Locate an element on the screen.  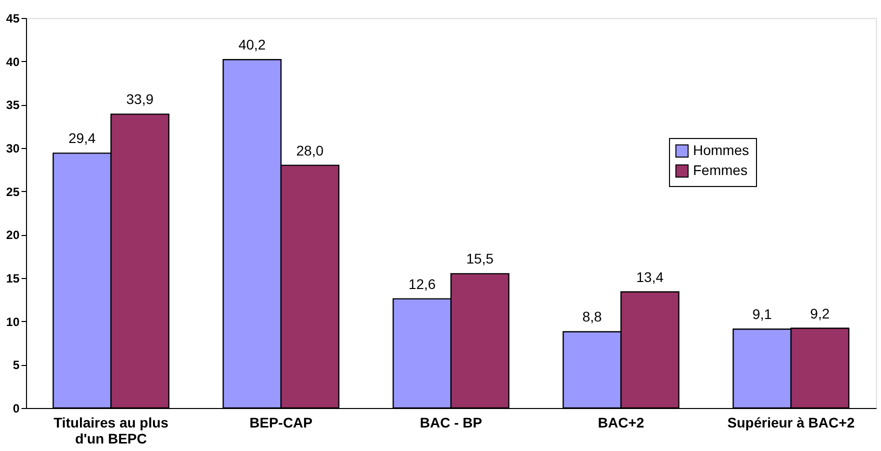
y-tick-label: 40 is located at coordinates (13, 61).